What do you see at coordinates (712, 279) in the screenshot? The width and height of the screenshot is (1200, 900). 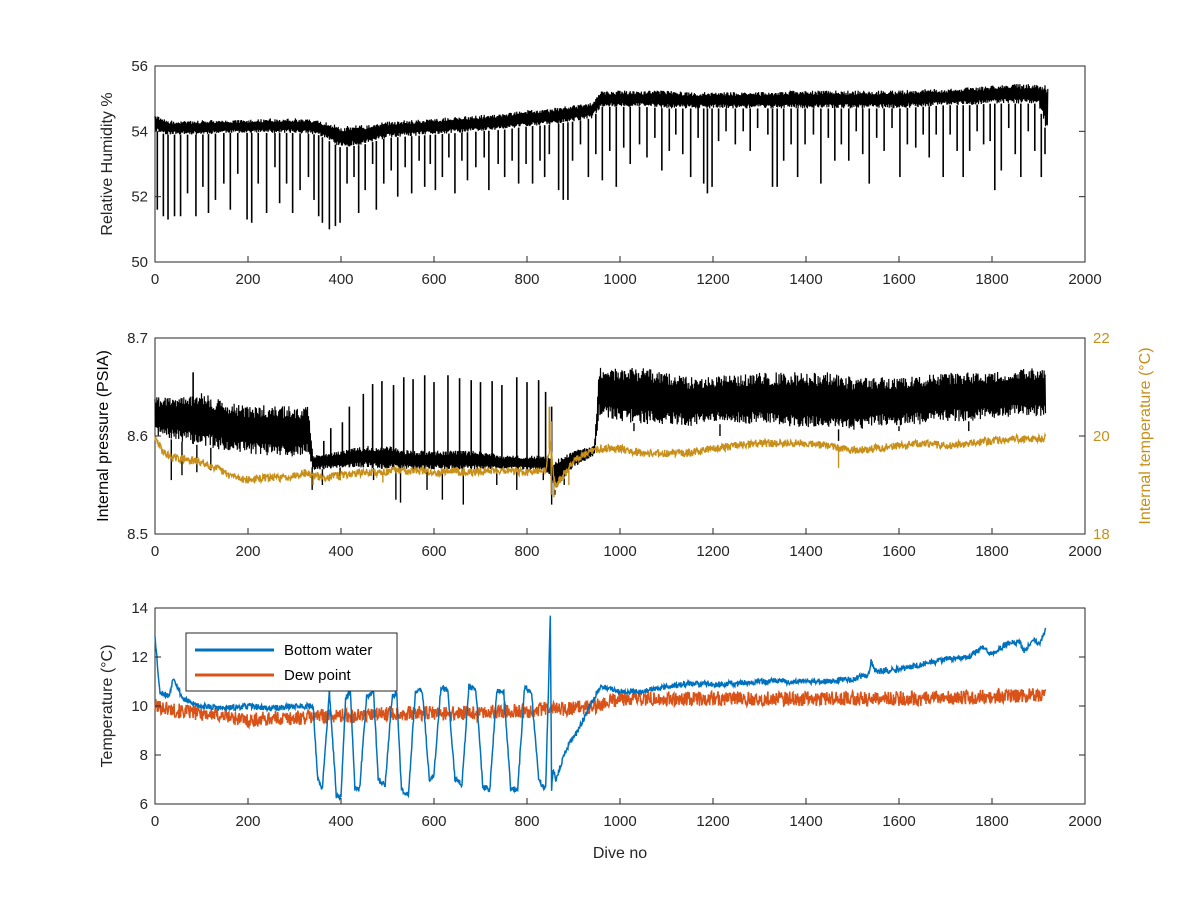 I see `humidity-xtick-label: 1200` at bounding box center [712, 279].